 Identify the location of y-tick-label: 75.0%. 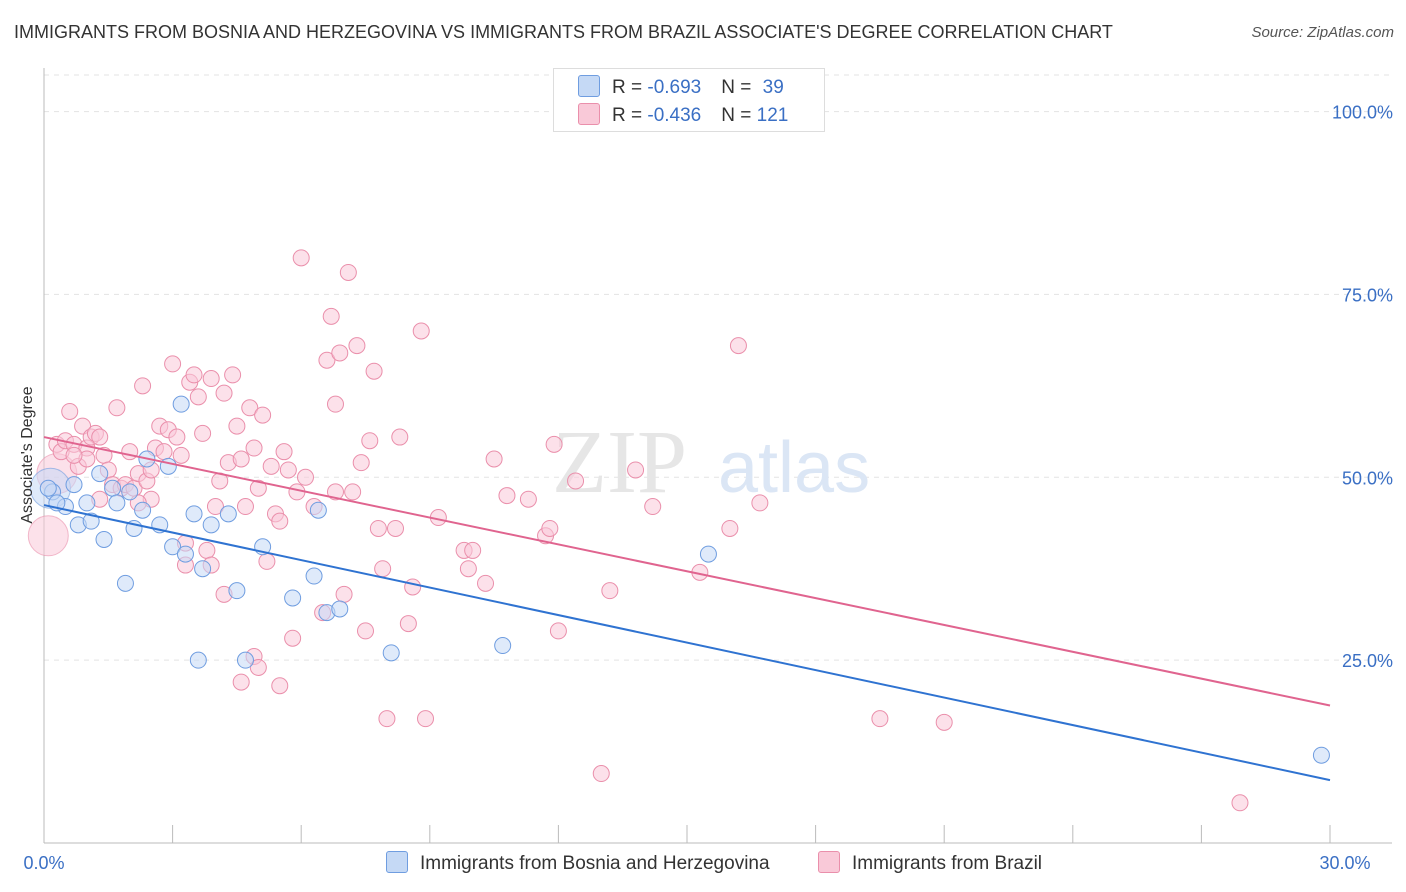
(1367, 295).